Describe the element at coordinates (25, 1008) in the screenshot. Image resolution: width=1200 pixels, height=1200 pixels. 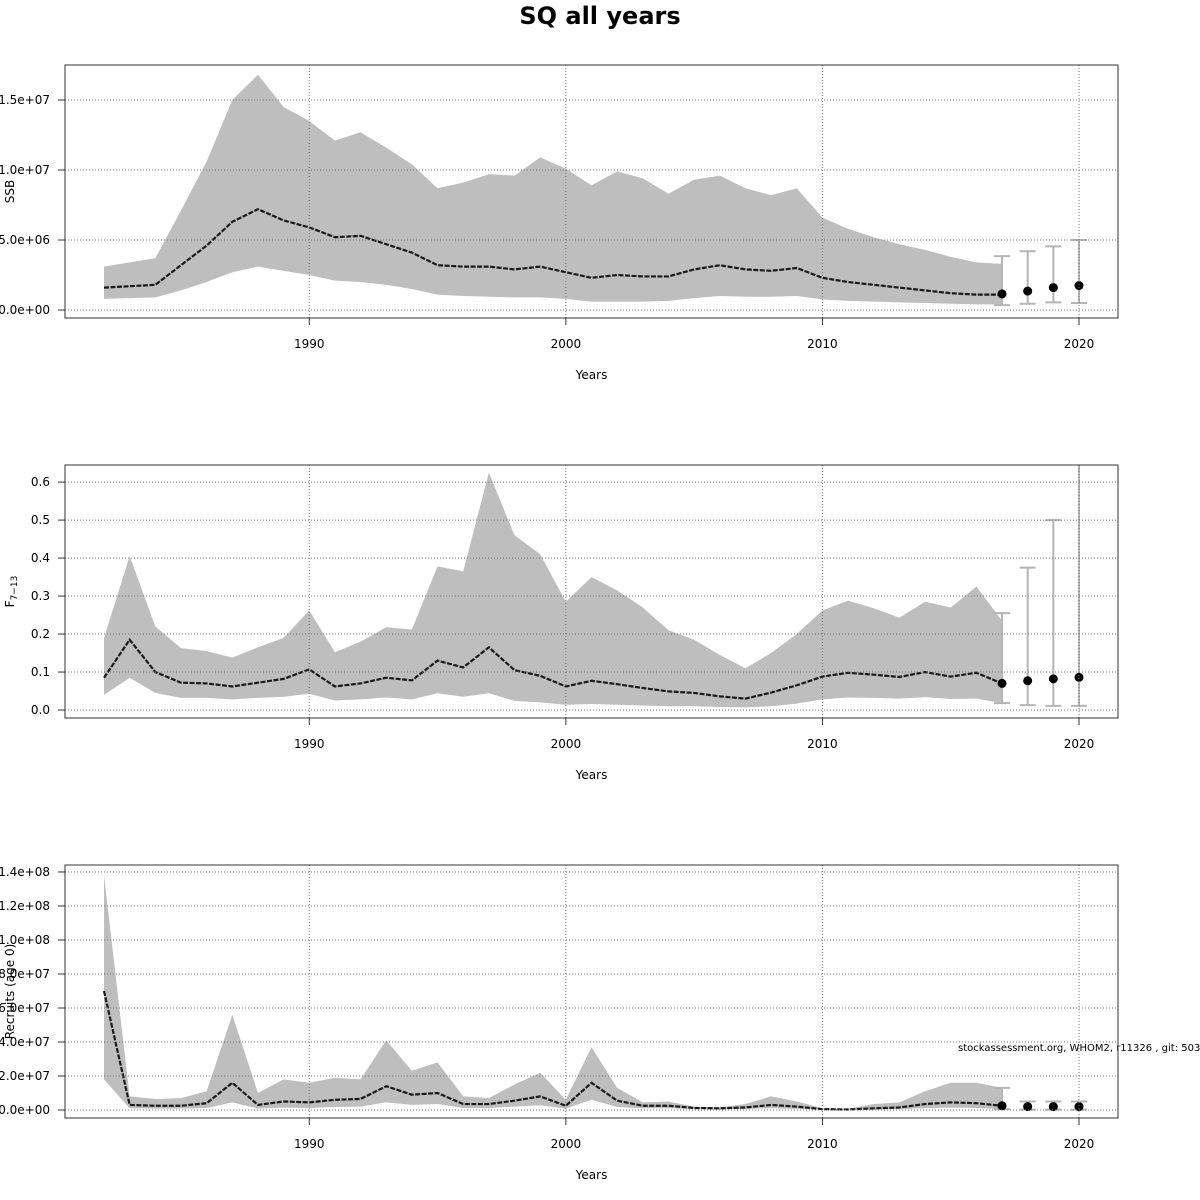
I see `y-tick-label: 6.0e+07` at that location.